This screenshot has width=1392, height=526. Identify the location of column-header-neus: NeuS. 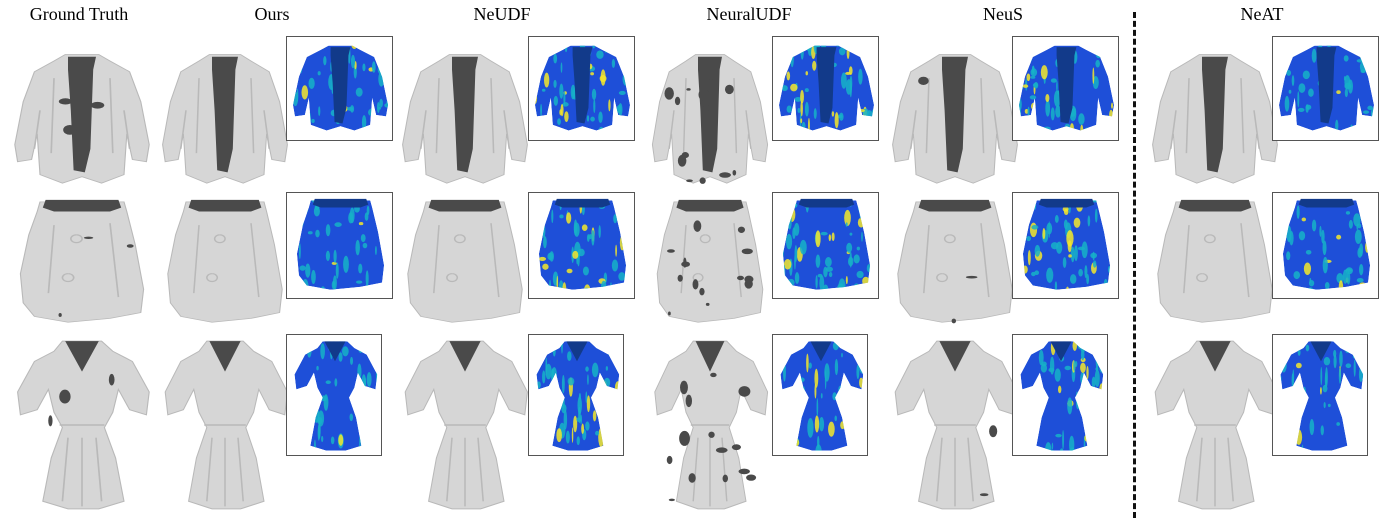
(1003, 14).